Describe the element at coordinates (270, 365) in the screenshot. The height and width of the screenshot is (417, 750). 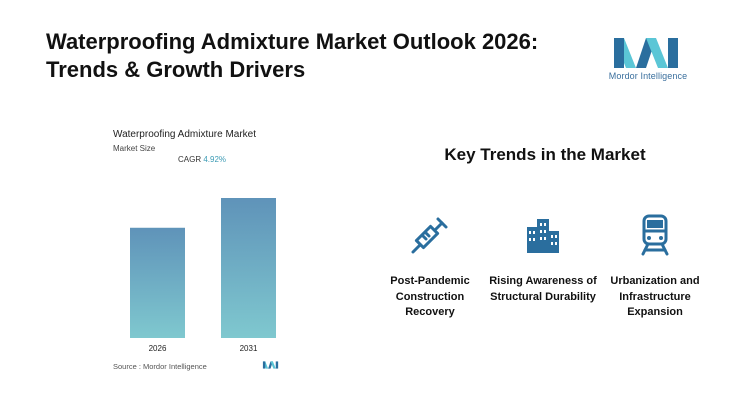
I see `mini-mordor-logo-icon` at that location.